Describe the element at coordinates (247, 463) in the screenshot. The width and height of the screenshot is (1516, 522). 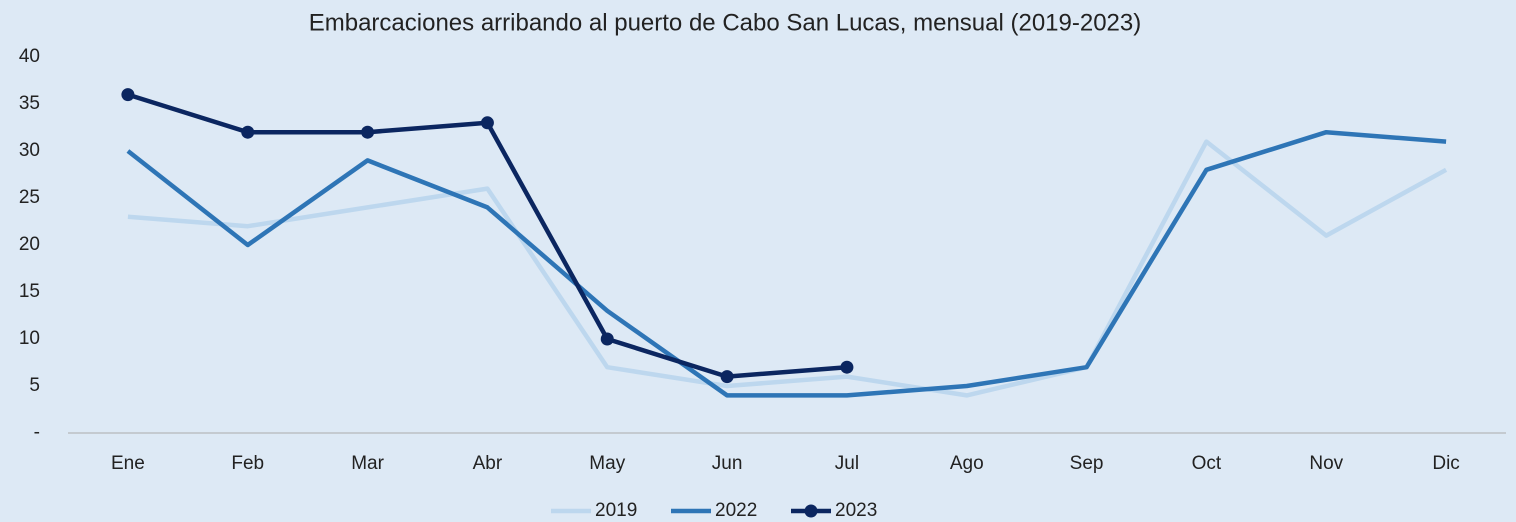
I see `x-tick-label: Feb` at that location.